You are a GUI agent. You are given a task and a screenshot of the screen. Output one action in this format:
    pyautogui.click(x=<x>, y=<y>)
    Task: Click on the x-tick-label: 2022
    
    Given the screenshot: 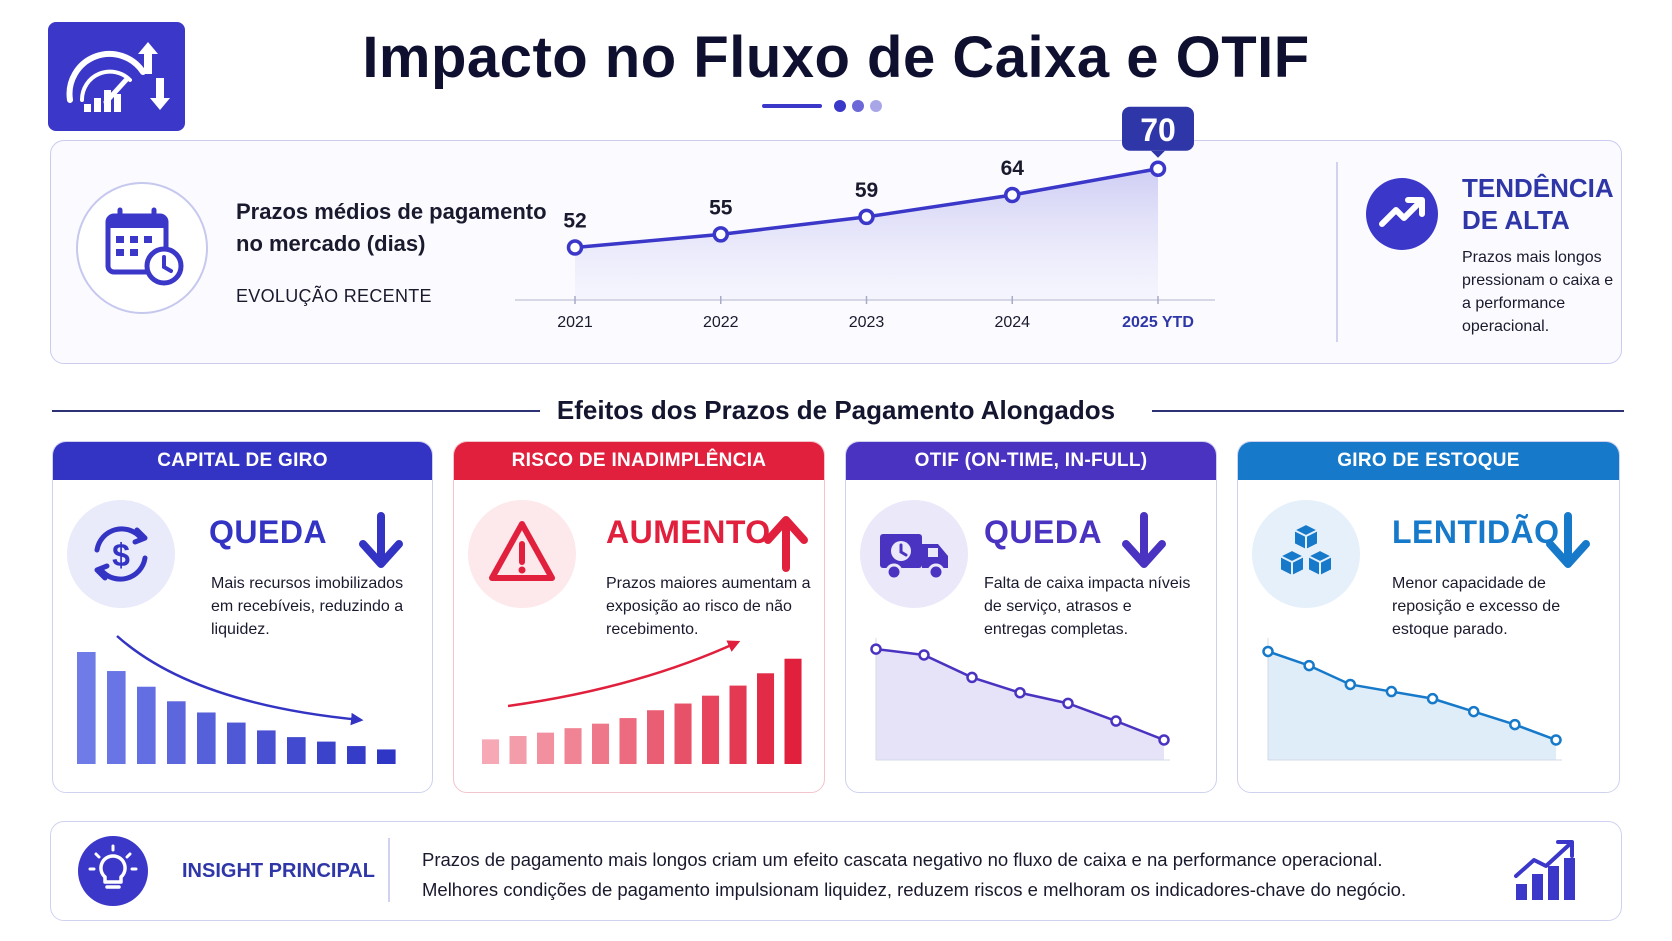 What is the action you would take?
    pyautogui.click(x=721, y=322)
    